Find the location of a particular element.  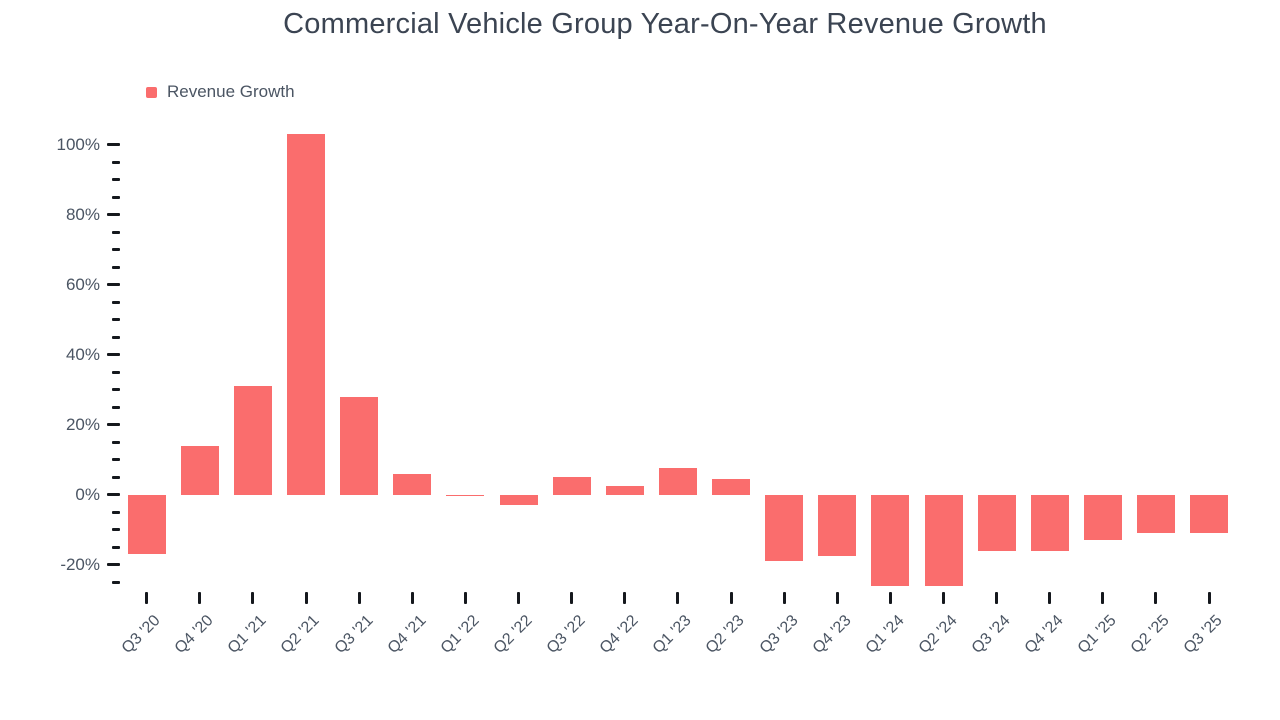

legend: Revenue Growth is located at coordinates (220, 92).